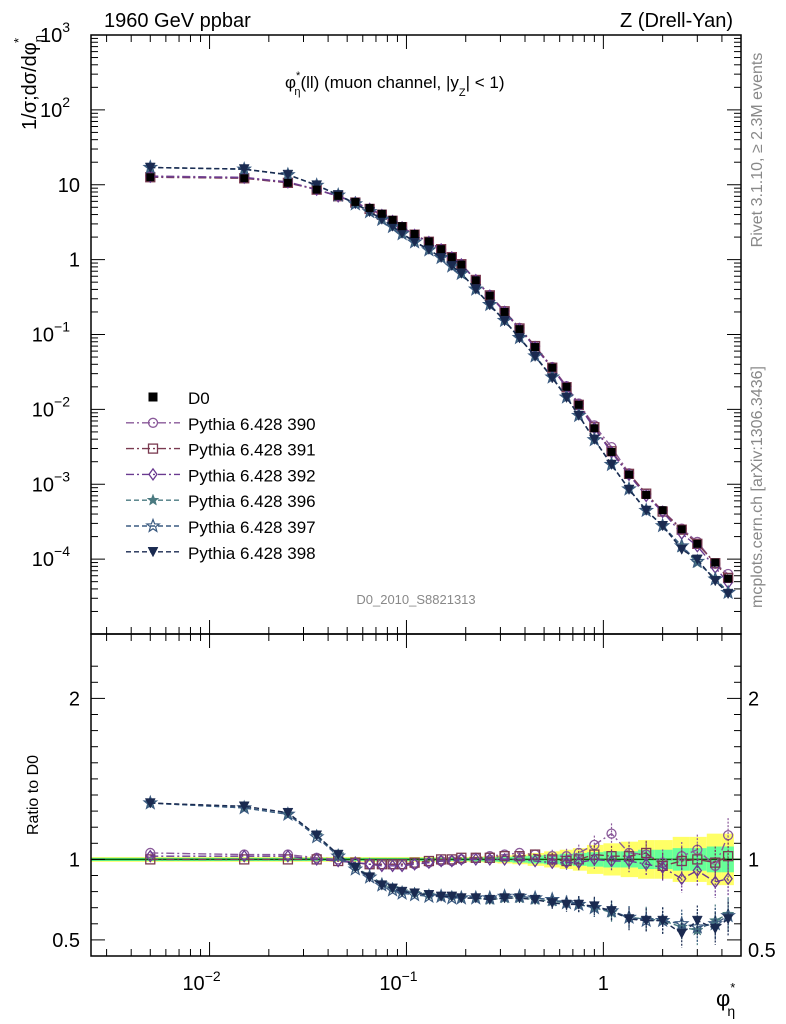 This screenshot has height=1024, width=786. What do you see at coordinates (199, 398) in the screenshot?
I see `legend-label-d0: D0` at bounding box center [199, 398].